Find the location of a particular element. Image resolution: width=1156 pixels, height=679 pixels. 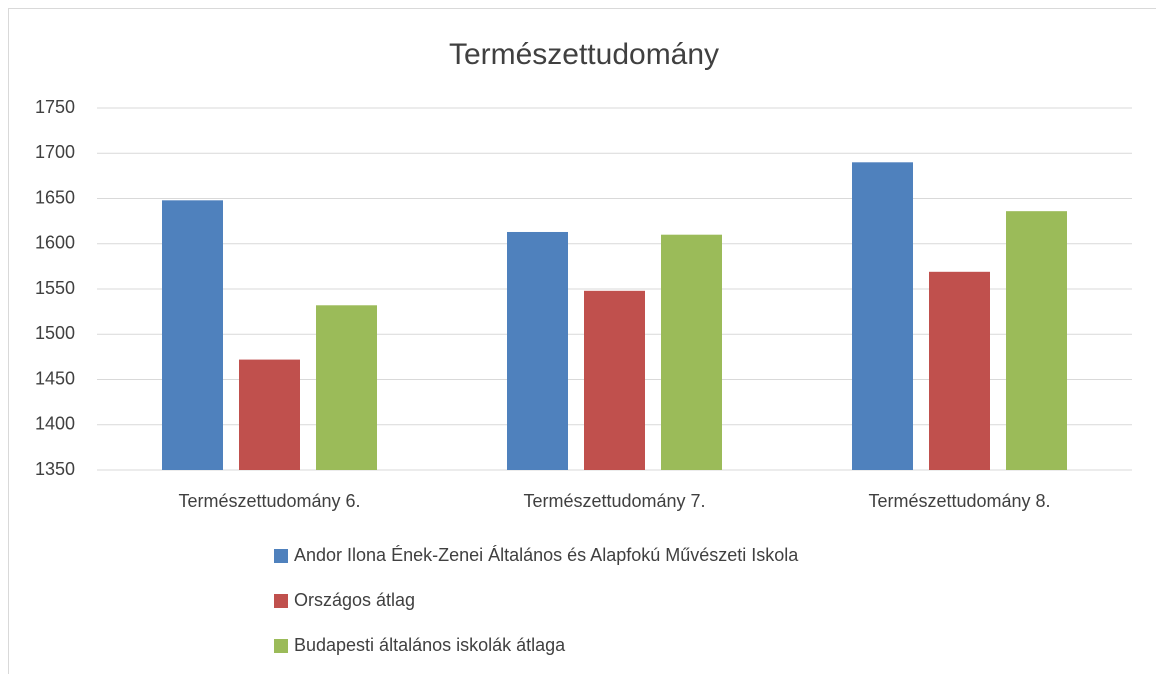

y-tick-label: 1650 is located at coordinates (55, 197).